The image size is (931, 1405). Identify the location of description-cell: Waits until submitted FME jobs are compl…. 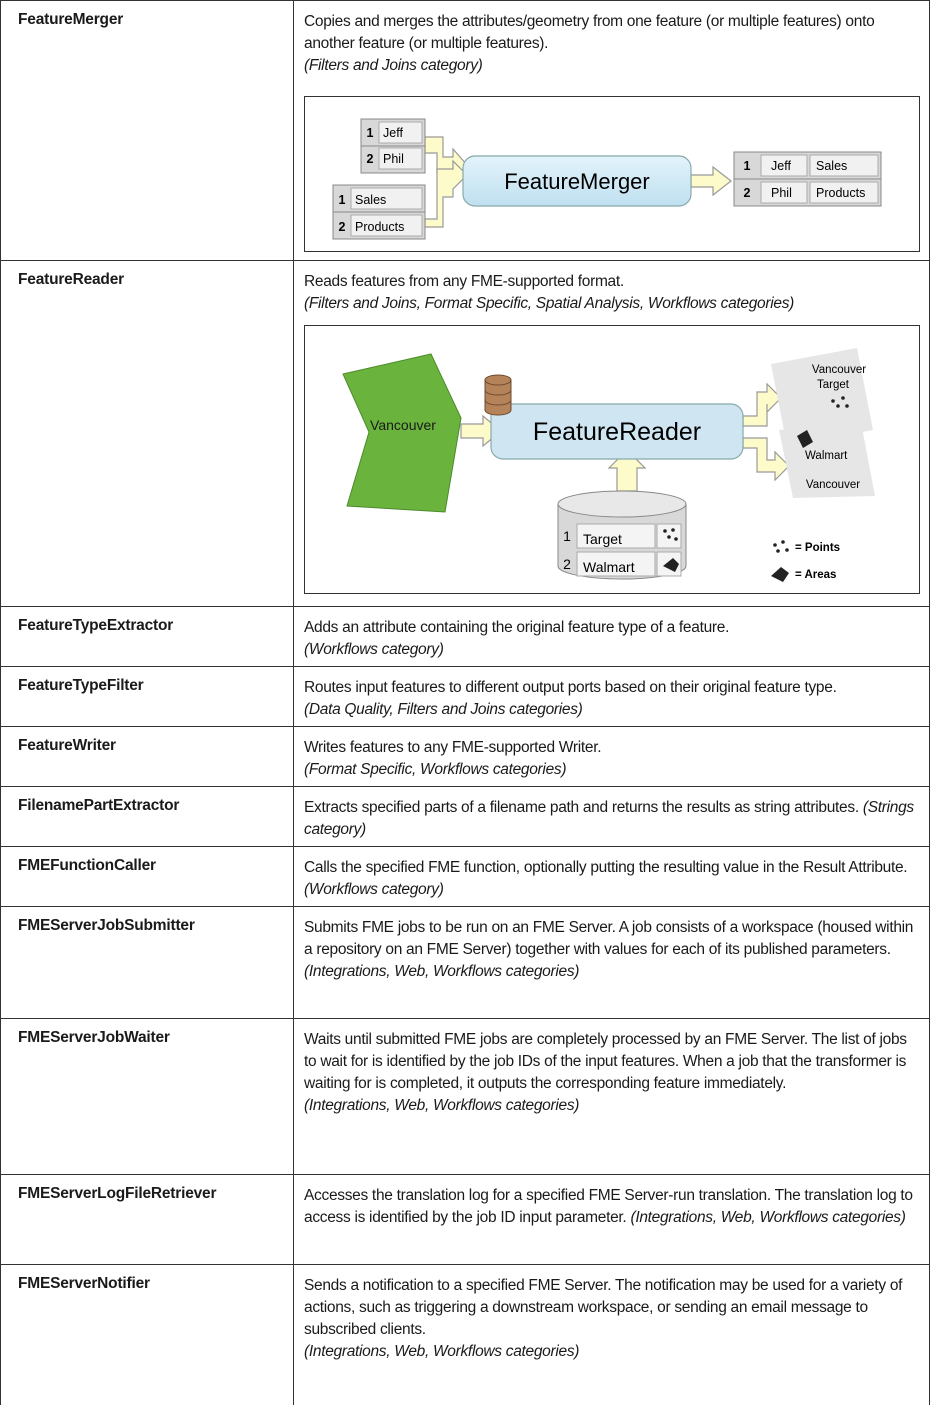
(612, 1096).